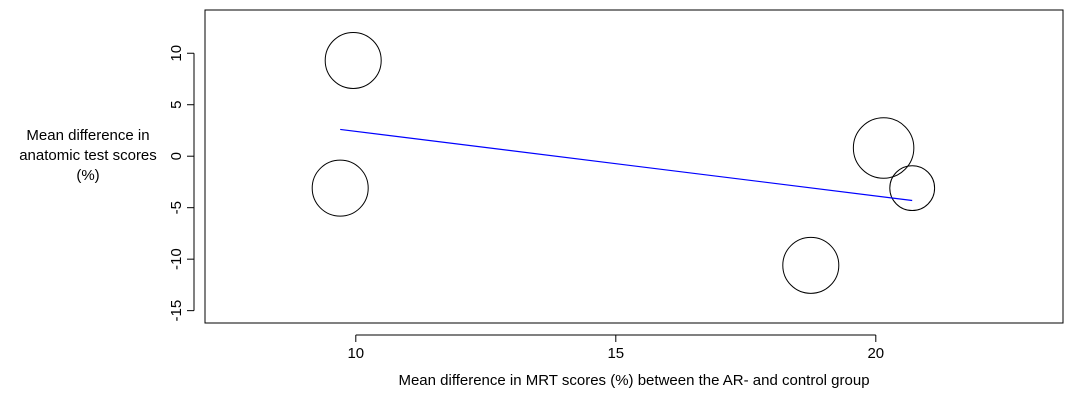 The image size is (1072, 400). I want to click on y-tick-label: 10, so click(176, 53).